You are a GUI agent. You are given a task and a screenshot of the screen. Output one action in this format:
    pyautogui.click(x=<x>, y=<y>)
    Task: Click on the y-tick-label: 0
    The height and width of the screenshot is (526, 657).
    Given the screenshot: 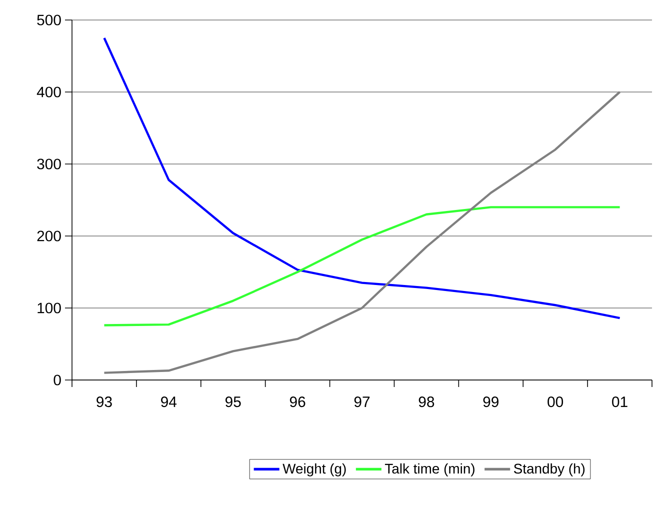 What is the action you would take?
    pyautogui.click(x=57, y=380)
    